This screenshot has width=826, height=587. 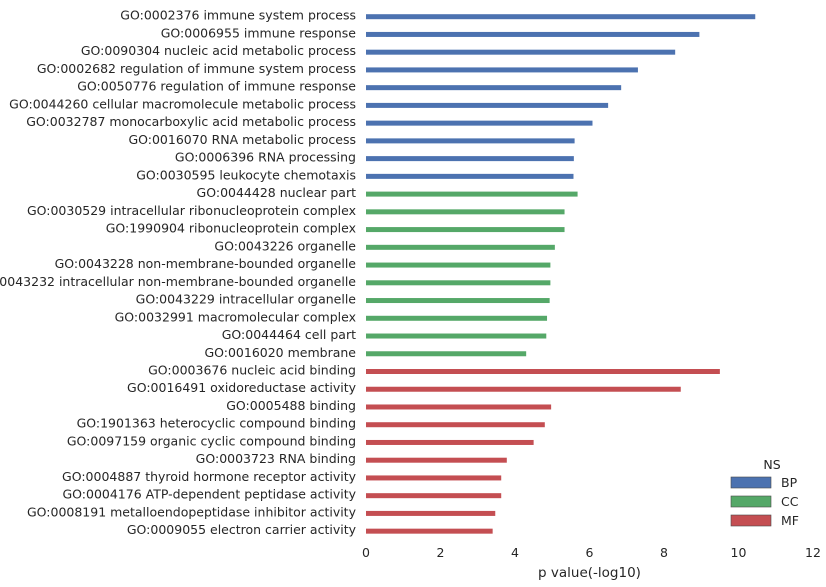 What do you see at coordinates (242, 387) in the screenshot?
I see `category-label: GO:0016491 oxidoreductase activity` at bounding box center [242, 387].